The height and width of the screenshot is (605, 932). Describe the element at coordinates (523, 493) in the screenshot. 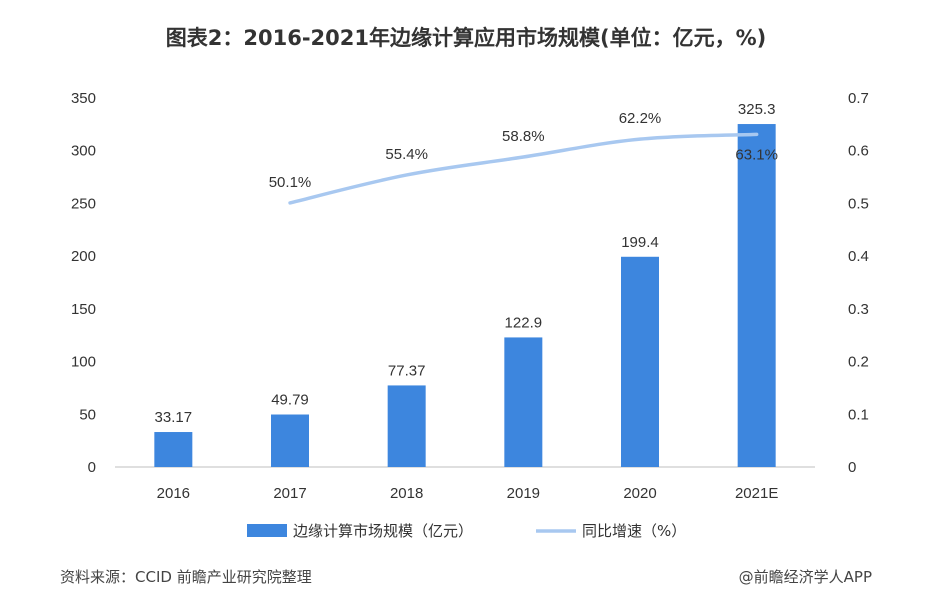

I see `x-tick-label: 2019` at that location.